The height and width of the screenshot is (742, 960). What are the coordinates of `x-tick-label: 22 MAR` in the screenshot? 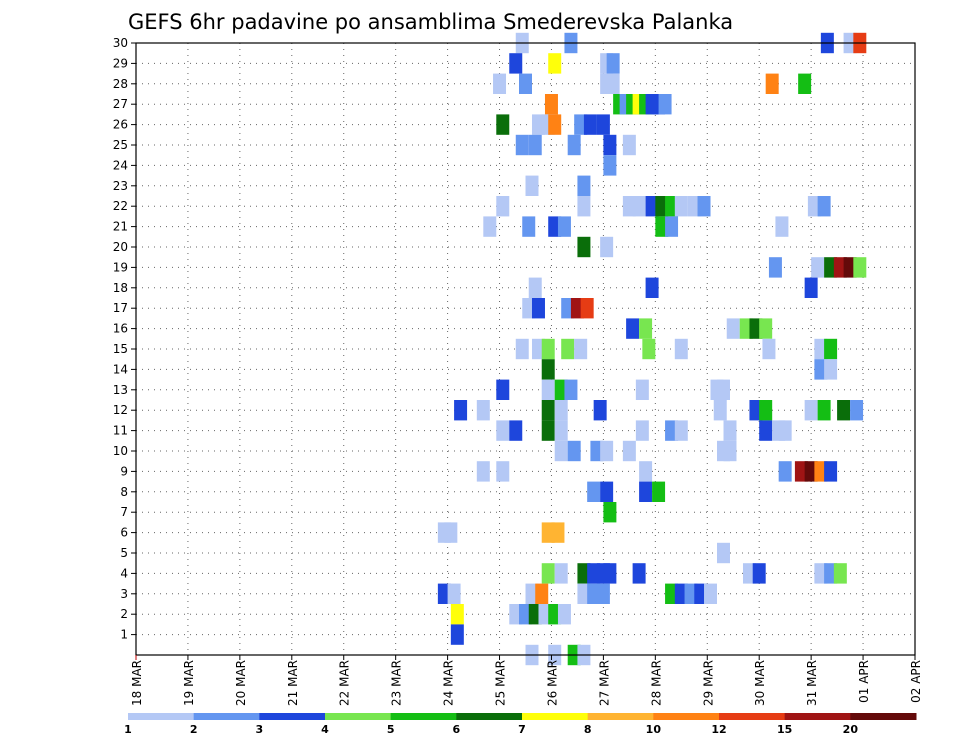 It's located at (345, 683).